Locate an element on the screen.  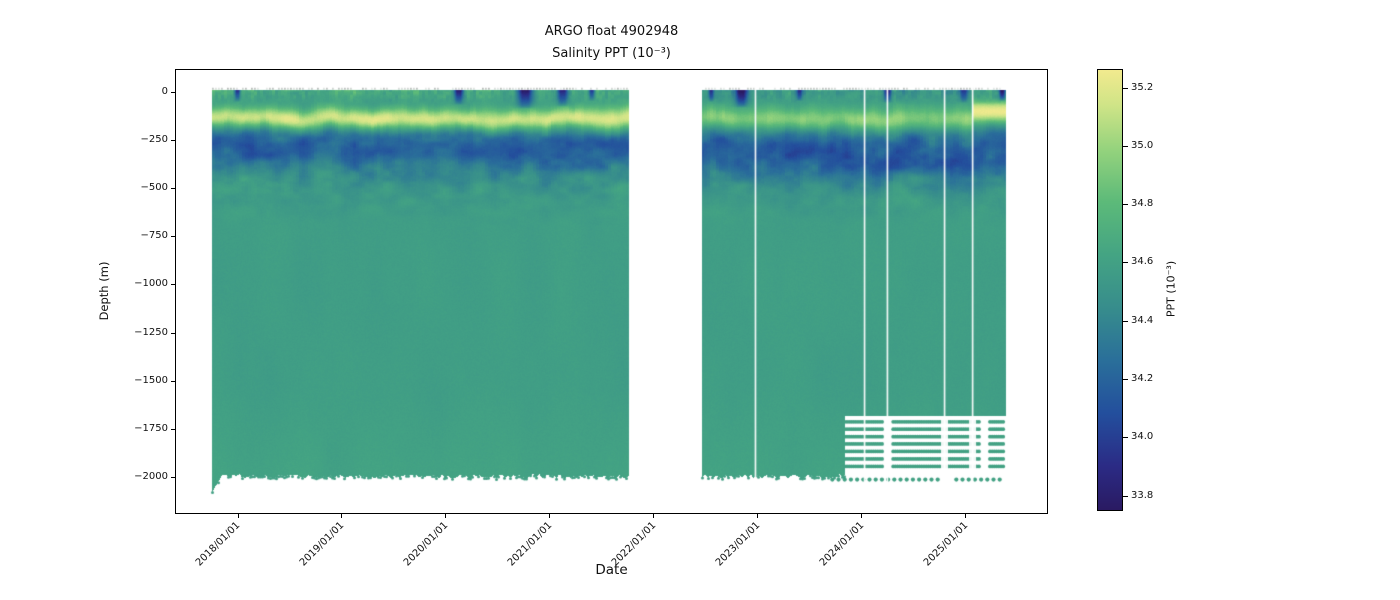
y-axis-label: Depth (m) is located at coordinates (104, 291).